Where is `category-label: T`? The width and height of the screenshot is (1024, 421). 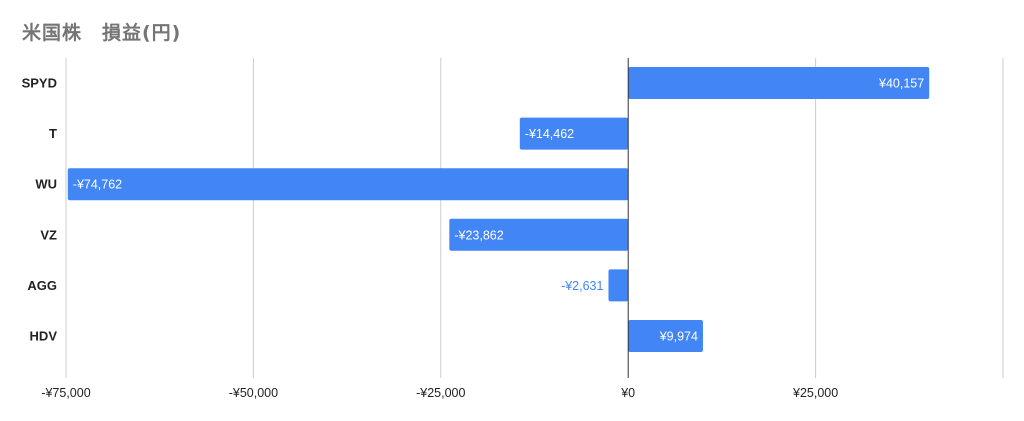 category-label: T is located at coordinates (53, 133).